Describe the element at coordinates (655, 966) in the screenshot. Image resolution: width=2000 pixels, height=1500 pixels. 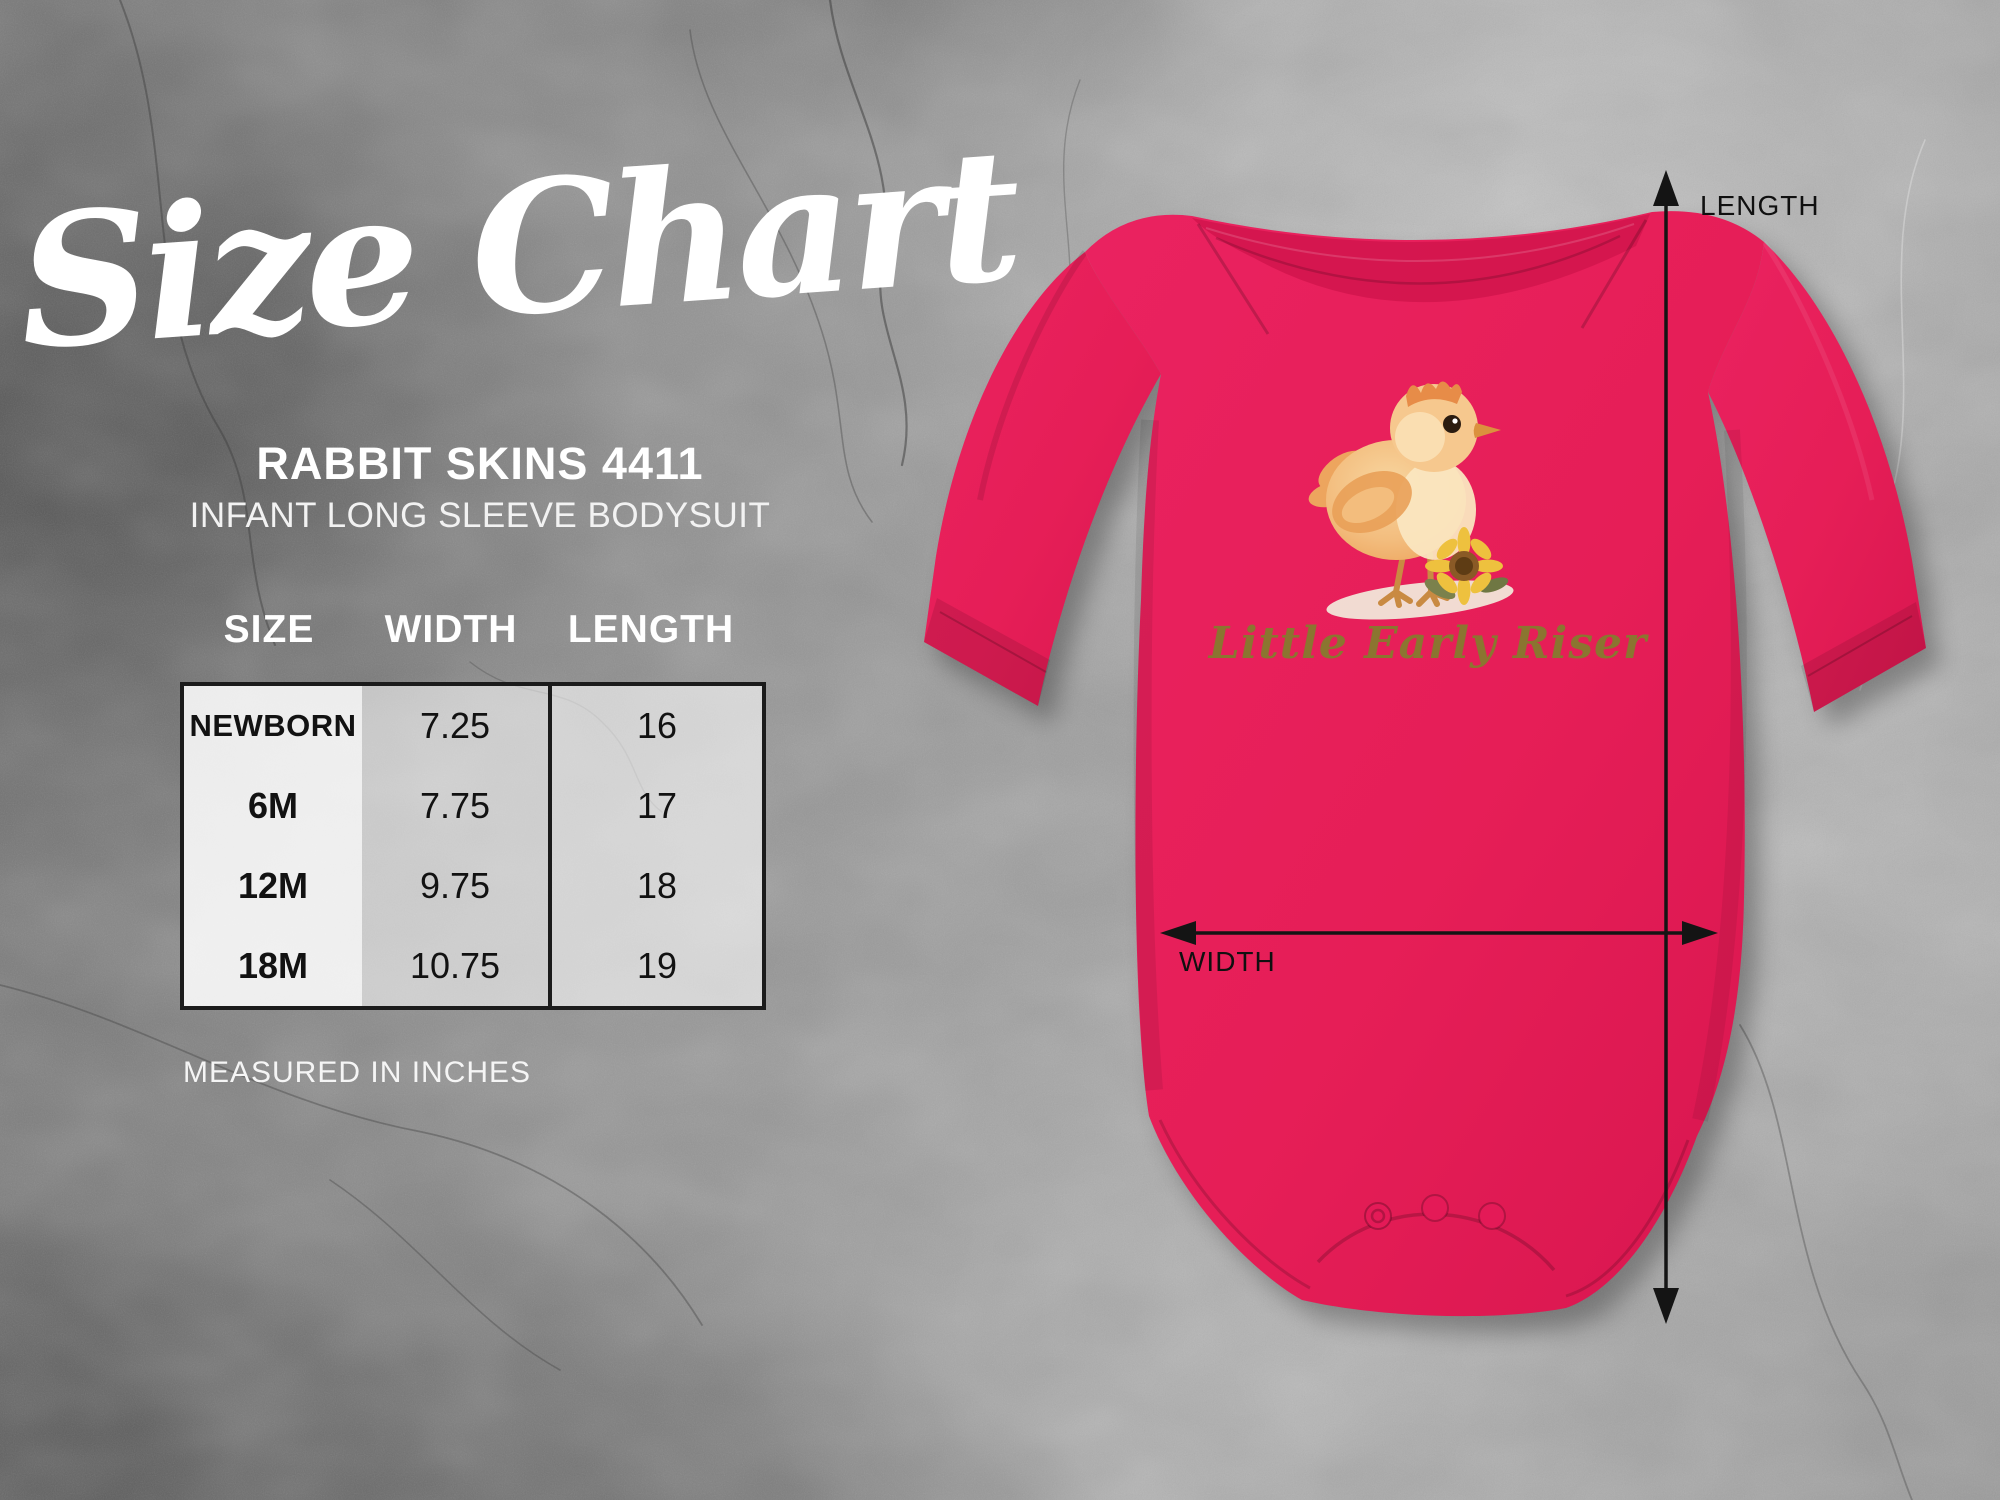
I see `length-cell: 19` at that location.